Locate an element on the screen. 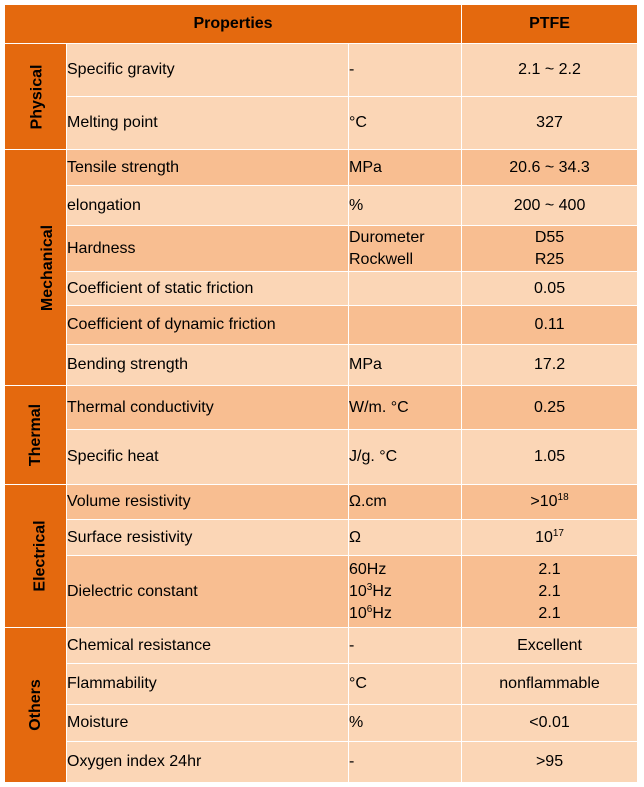 Image resolution: width=644 pixels, height=787 pixels. property-value: <0.01 is located at coordinates (550, 723).